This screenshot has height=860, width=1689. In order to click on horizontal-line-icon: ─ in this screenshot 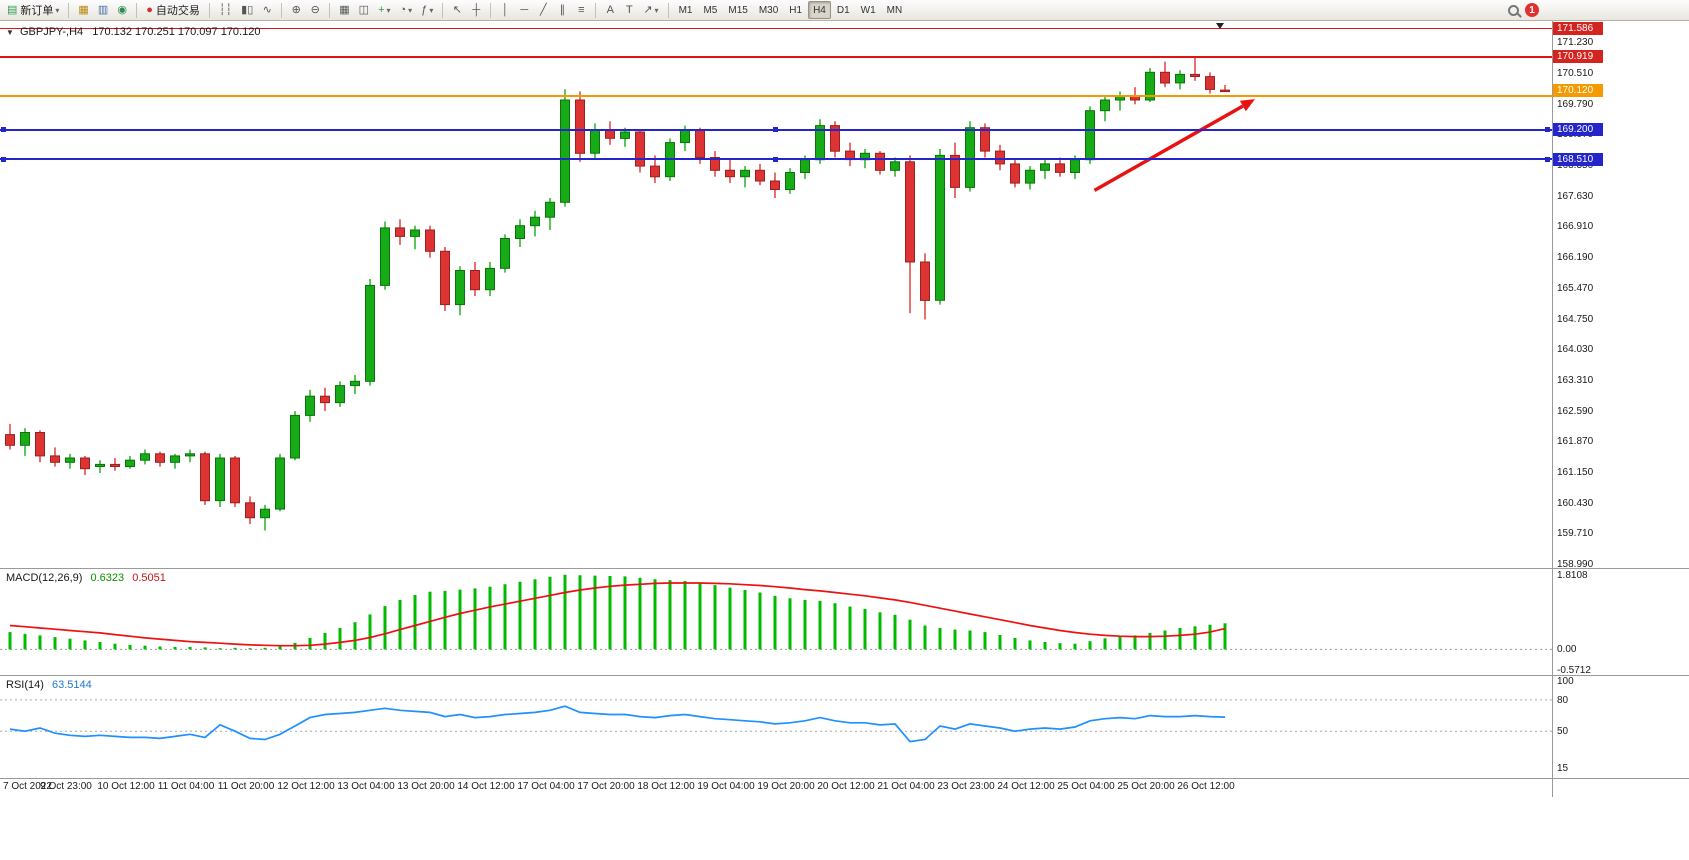, I will do `click(524, 9)`.